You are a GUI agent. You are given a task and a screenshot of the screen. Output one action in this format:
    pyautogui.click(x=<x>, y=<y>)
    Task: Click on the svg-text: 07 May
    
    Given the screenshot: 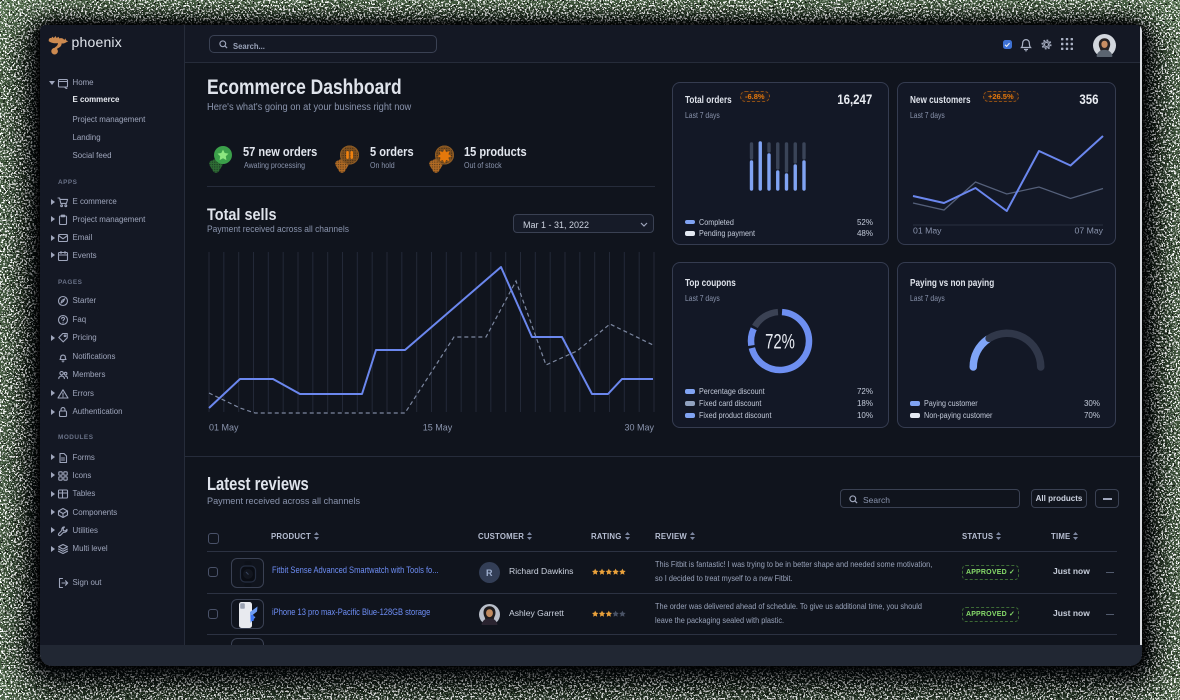 What is the action you would take?
    pyautogui.click(x=1089, y=231)
    